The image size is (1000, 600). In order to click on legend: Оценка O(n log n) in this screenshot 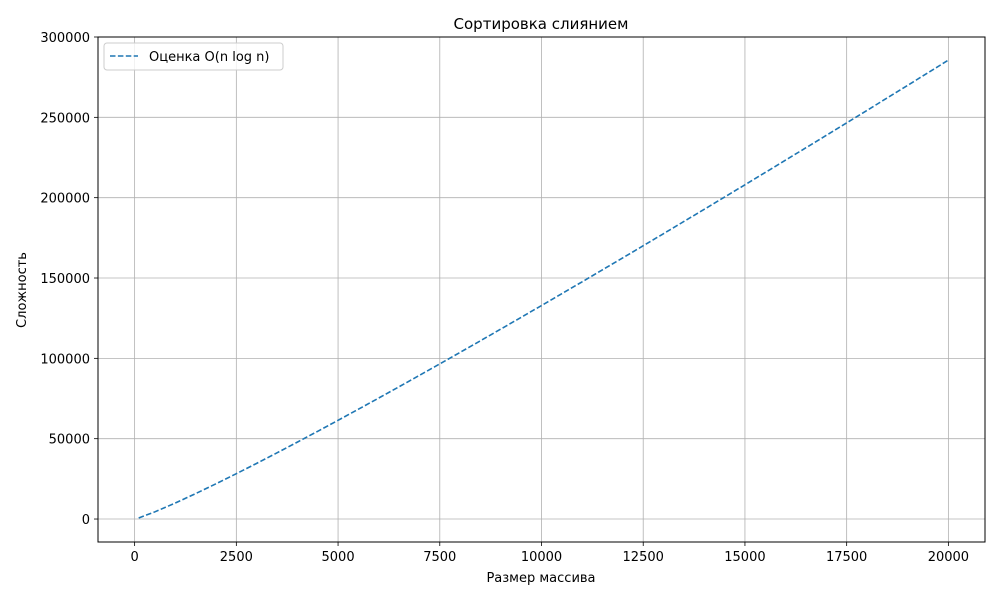, I will do `click(193, 56)`.